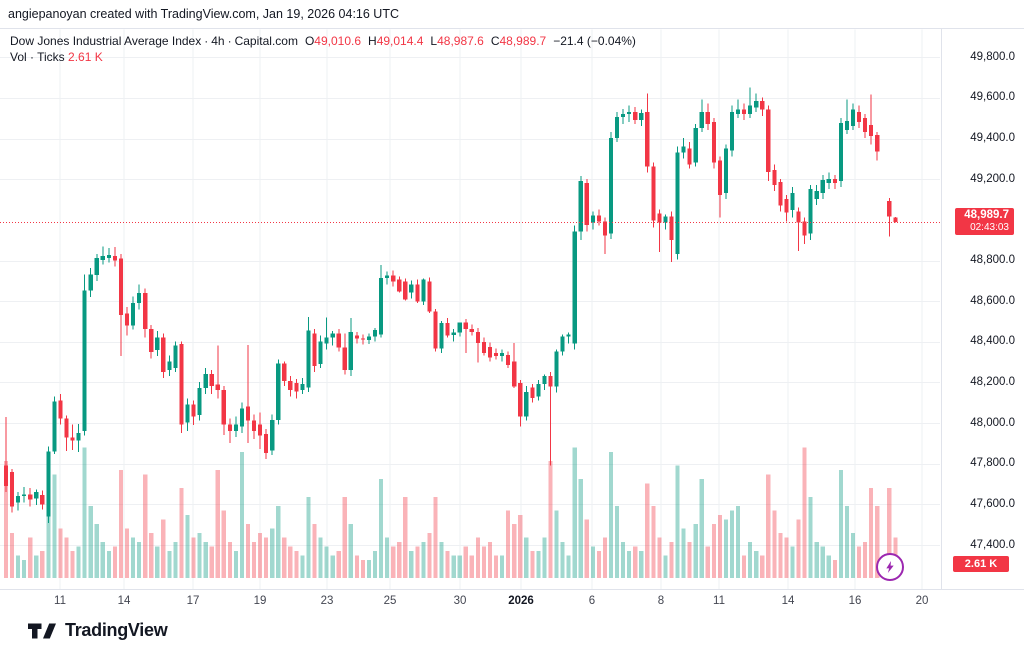  I want to click on ohlc-open-label: O, so click(309, 41).